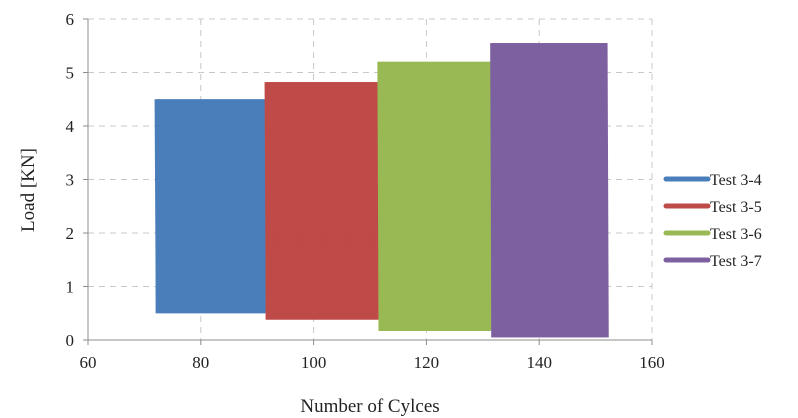 The width and height of the screenshot is (798, 418). Describe the element at coordinates (736, 207) in the screenshot. I see `legend-label: Test 3-5` at that location.